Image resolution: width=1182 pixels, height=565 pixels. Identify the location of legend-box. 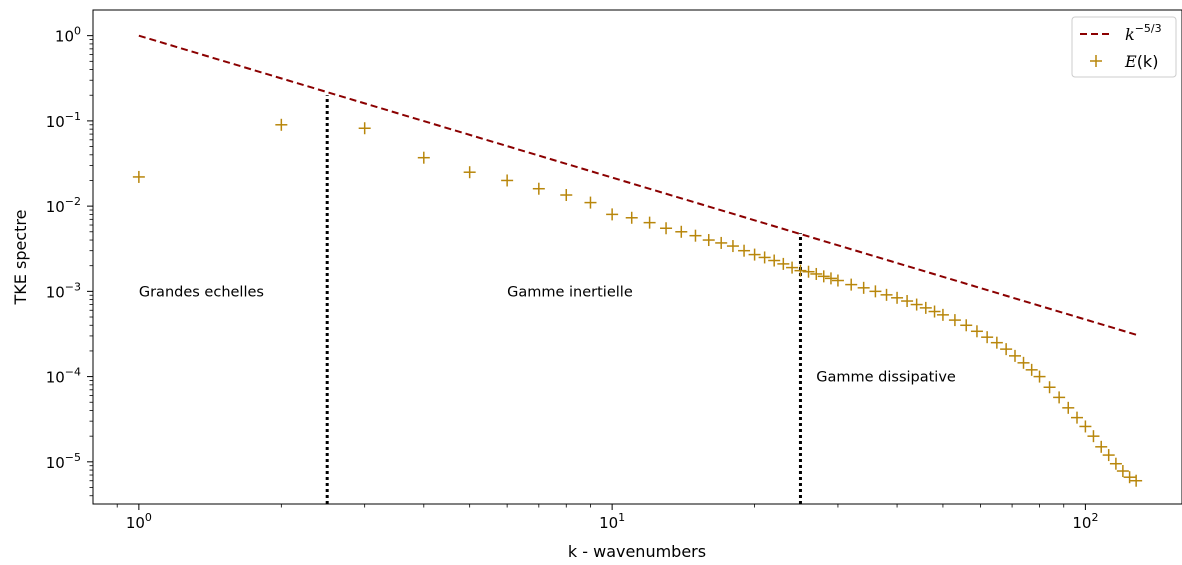
(1124, 47).